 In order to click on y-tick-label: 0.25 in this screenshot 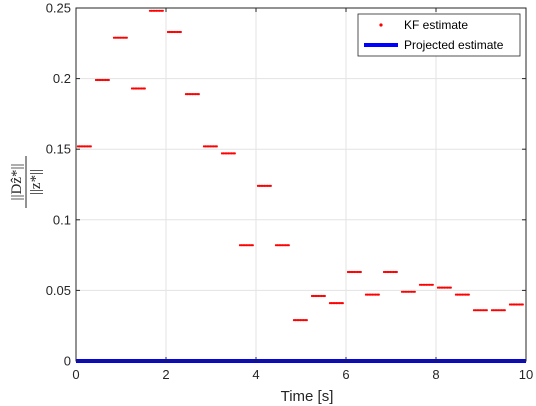, I will do `click(58, 8)`.